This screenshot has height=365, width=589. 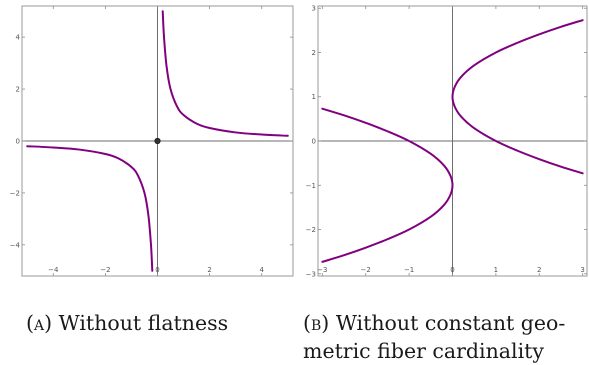 I want to click on y-tick-label: −3, so click(x=311, y=274).